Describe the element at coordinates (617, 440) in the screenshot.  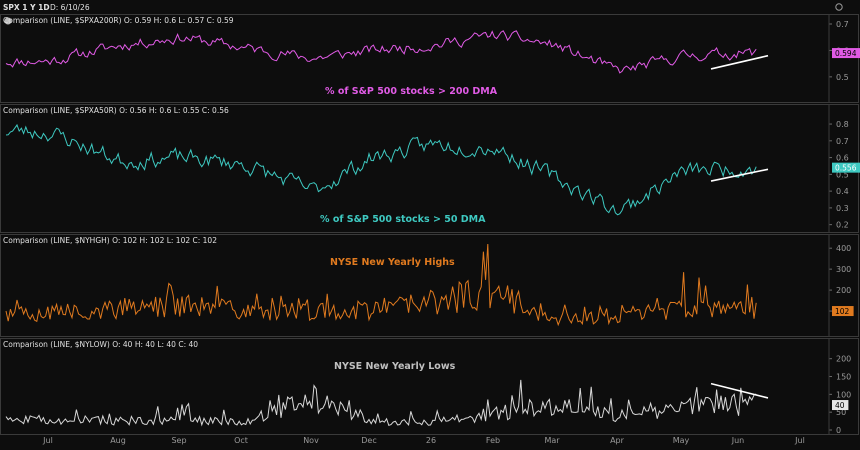
I see `x-tick-label: Apr` at that location.